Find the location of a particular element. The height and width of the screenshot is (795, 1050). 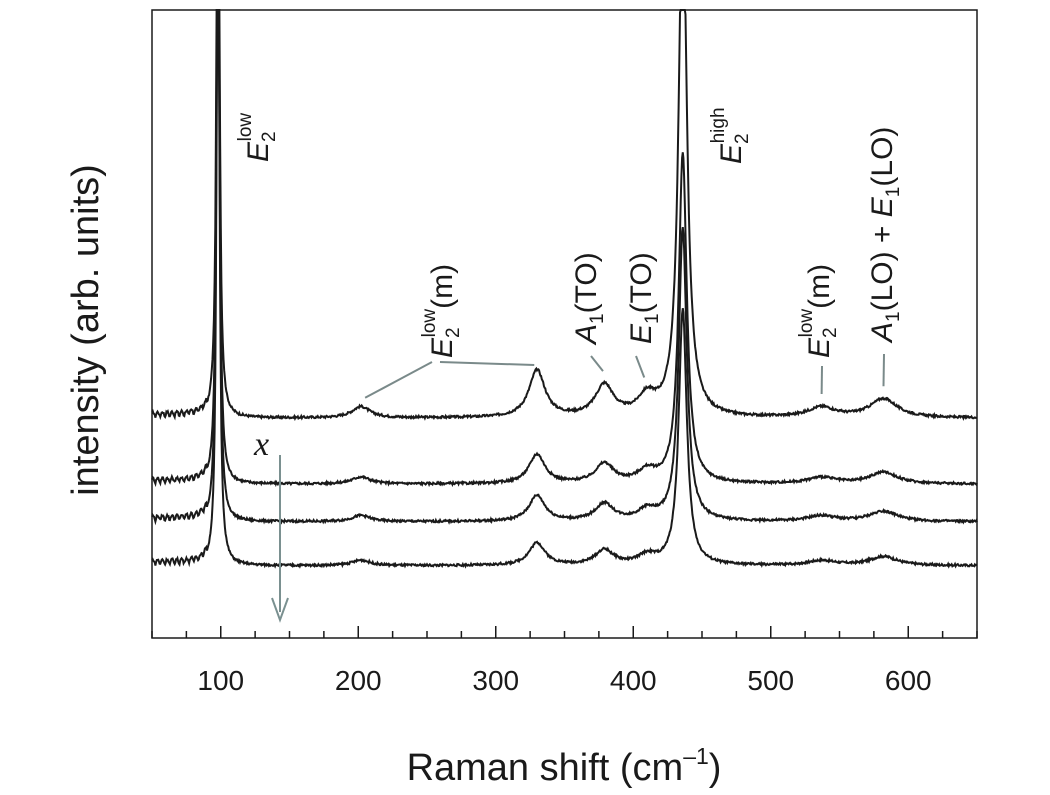

y-axis-title: intensity (arb. units) is located at coordinates (86, 330).